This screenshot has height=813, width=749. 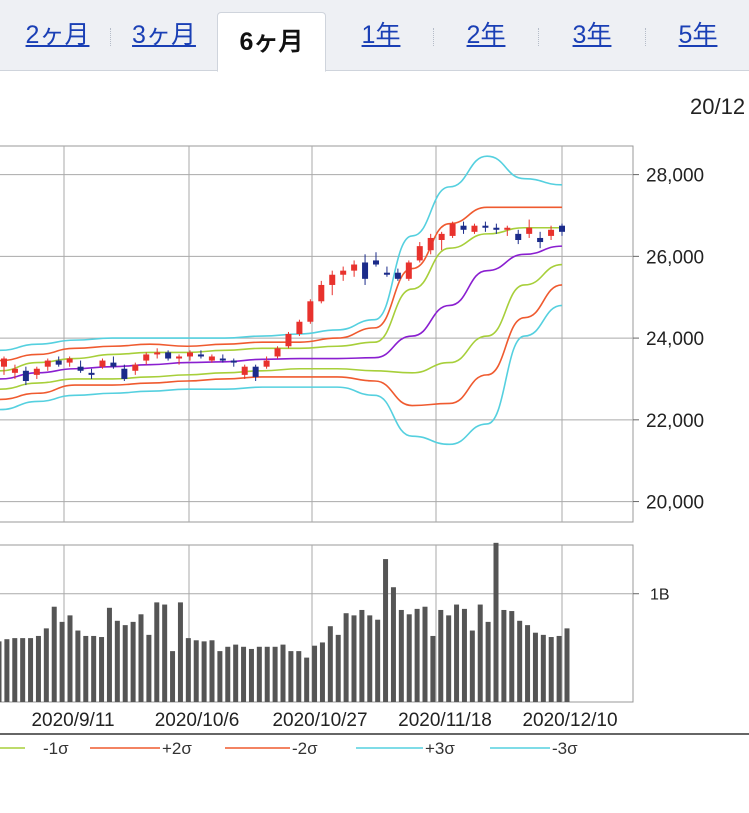 I want to click on tab-6-months: 6ヶ月, so click(x=271, y=42).